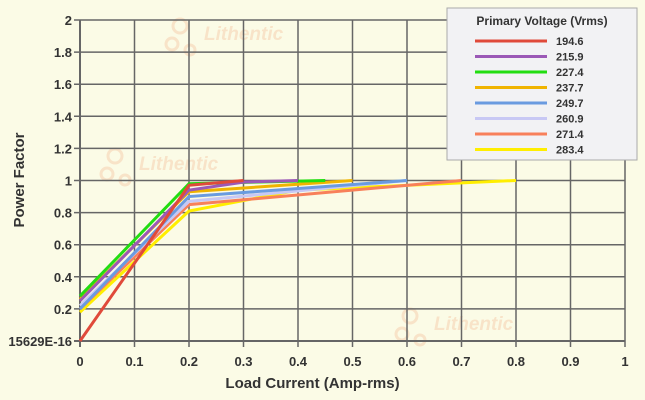 The width and height of the screenshot is (645, 400). Describe the element at coordinates (63, 309) in the screenshot. I see `y-tick-label: 0.2` at that location.